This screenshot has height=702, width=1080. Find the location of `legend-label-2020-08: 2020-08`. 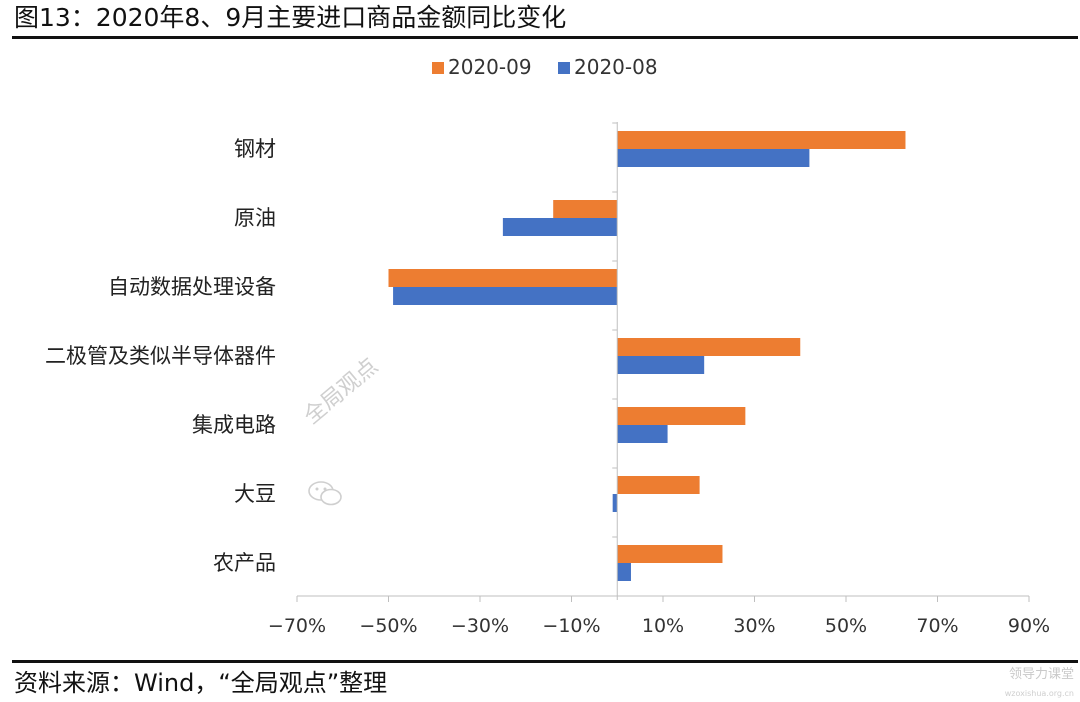

legend-label-2020-08: 2020-08 is located at coordinates (616, 67).